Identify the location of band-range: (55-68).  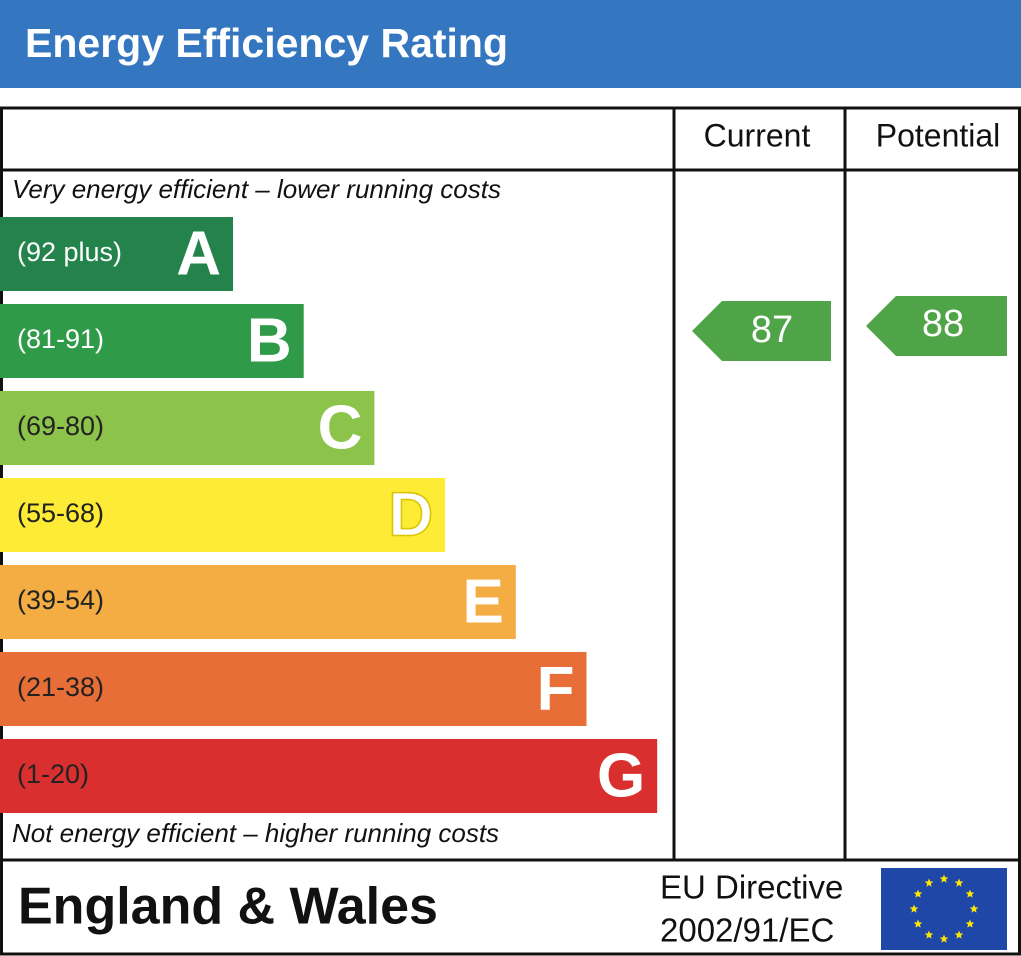
(60, 513).